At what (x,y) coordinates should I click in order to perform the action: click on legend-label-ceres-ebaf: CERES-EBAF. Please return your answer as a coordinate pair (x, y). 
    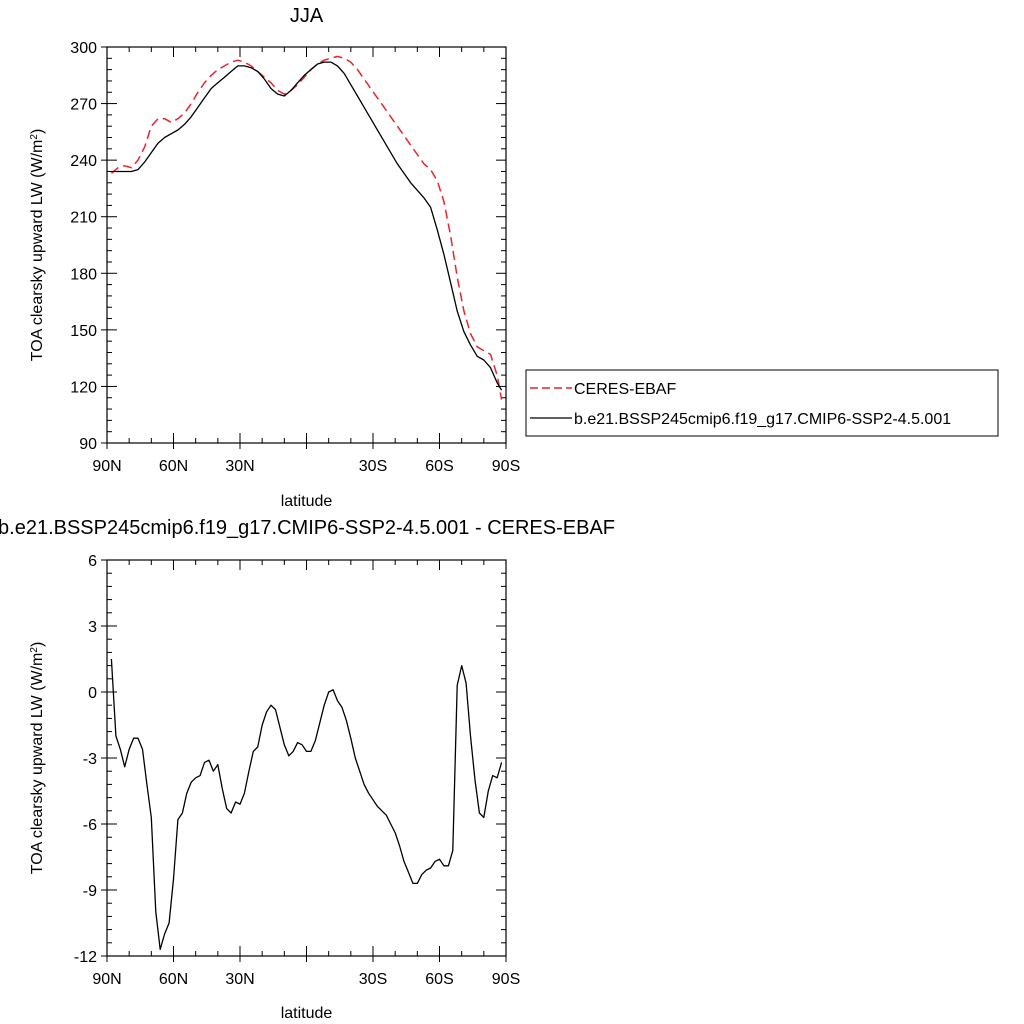
    Looking at the image, I should click on (625, 389).